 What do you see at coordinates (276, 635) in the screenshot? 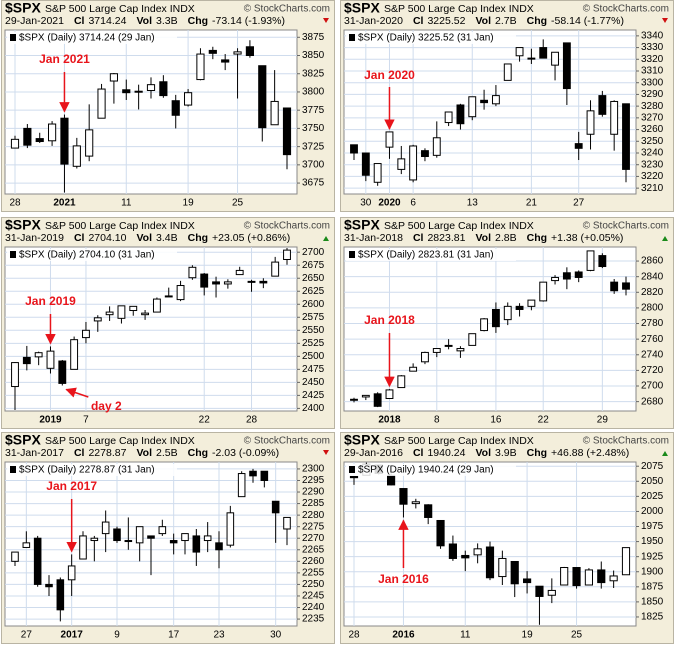
I see `x-tick-label: 30` at bounding box center [276, 635].